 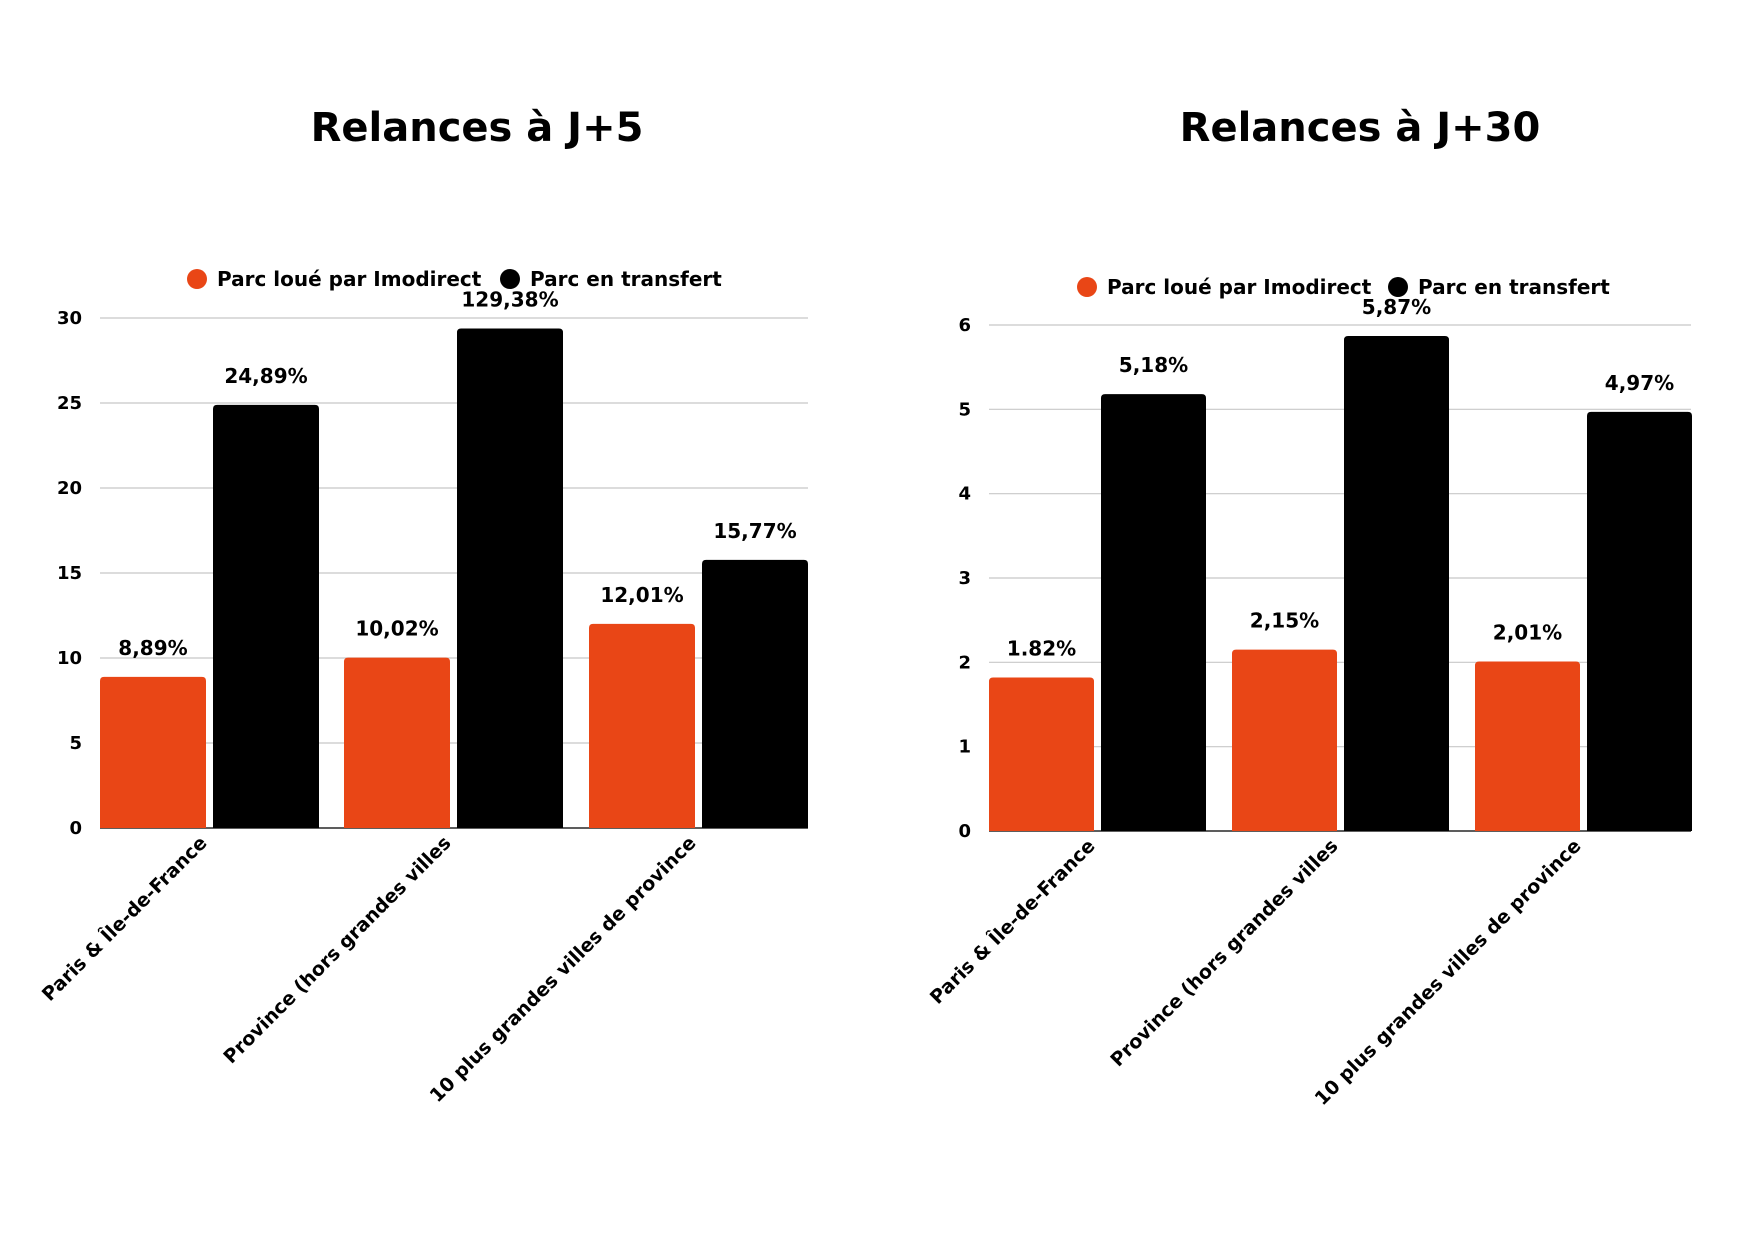 What do you see at coordinates (1153, 365) in the screenshot?
I see `chart-j30-data-label-parc-en-transfert-1: 5,18%` at bounding box center [1153, 365].